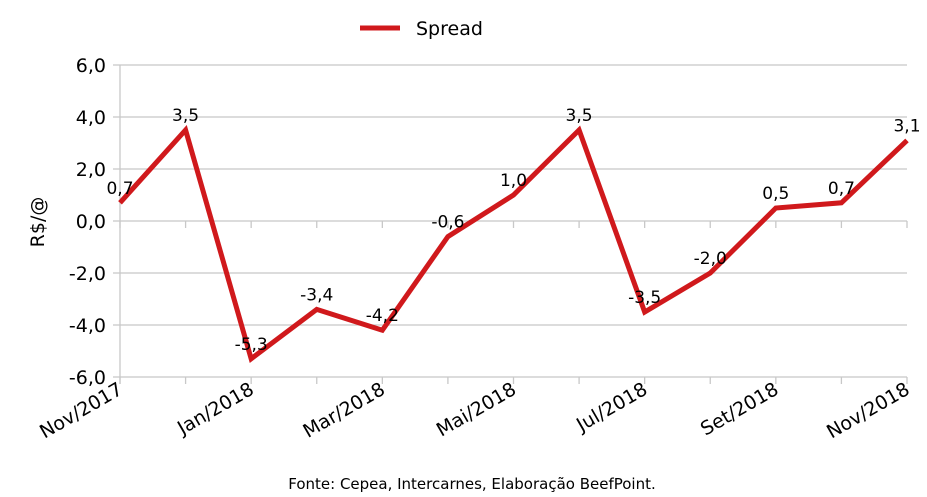  Describe the element at coordinates (868, 410) in the screenshot. I see `x-tick-label: Nov/2018` at that location.